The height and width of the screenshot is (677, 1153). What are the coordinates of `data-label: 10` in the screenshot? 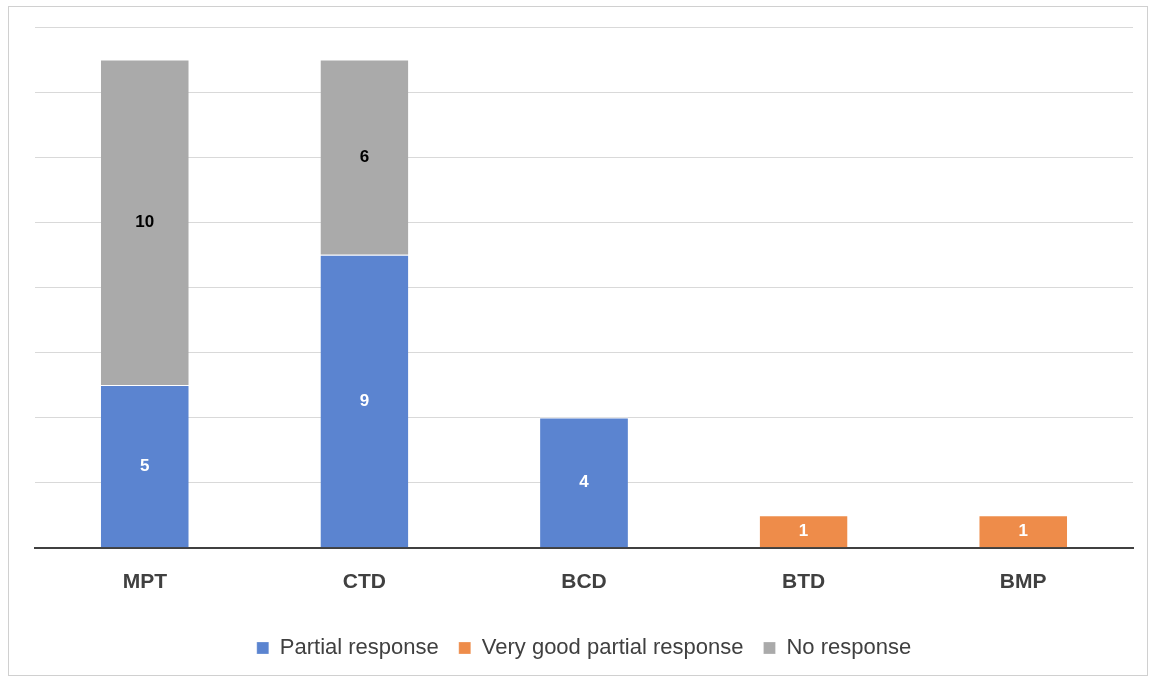 It's located at (145, 221).